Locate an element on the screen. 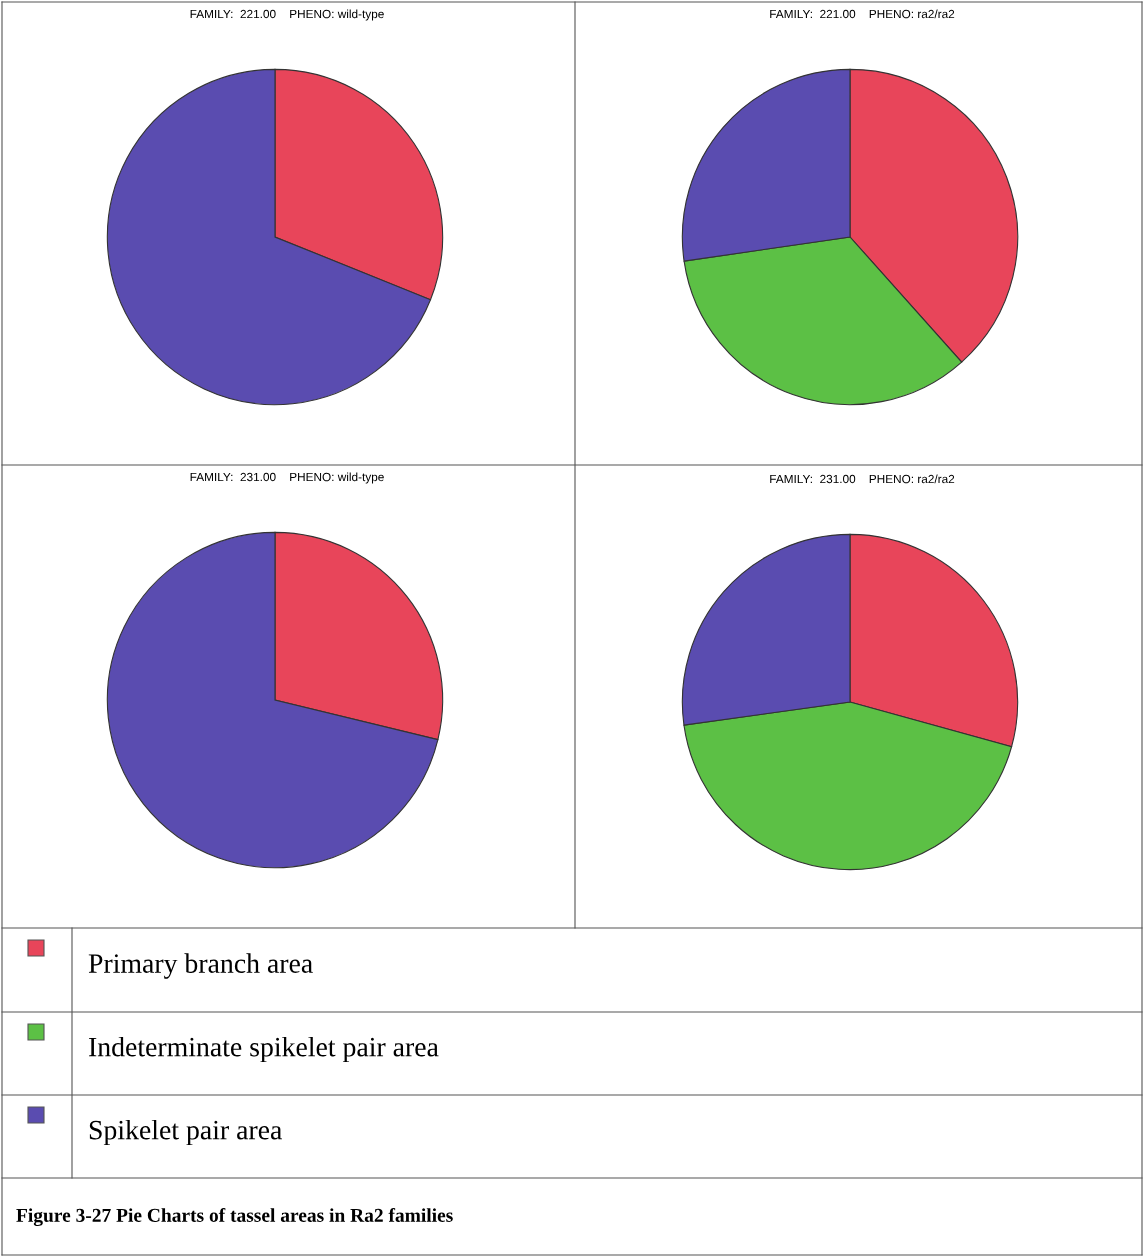  legend-label: Indeterminate spikelet pair area is located at coordinates (264, 1049).